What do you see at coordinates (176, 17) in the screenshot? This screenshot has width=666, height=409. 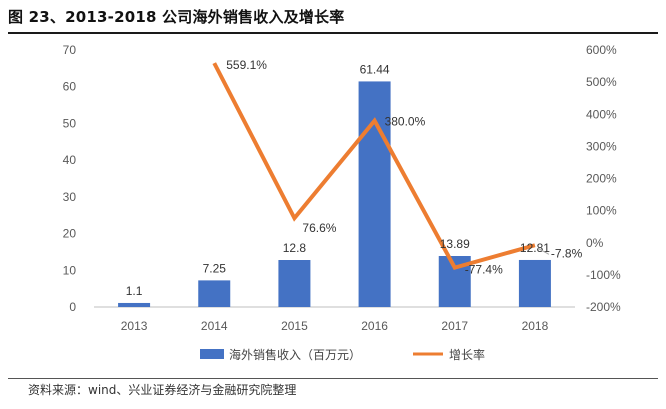 I see `figure-title: 图 23、2013-2018 公司海外销售收入及增长率` at bounding box center [176, 17].